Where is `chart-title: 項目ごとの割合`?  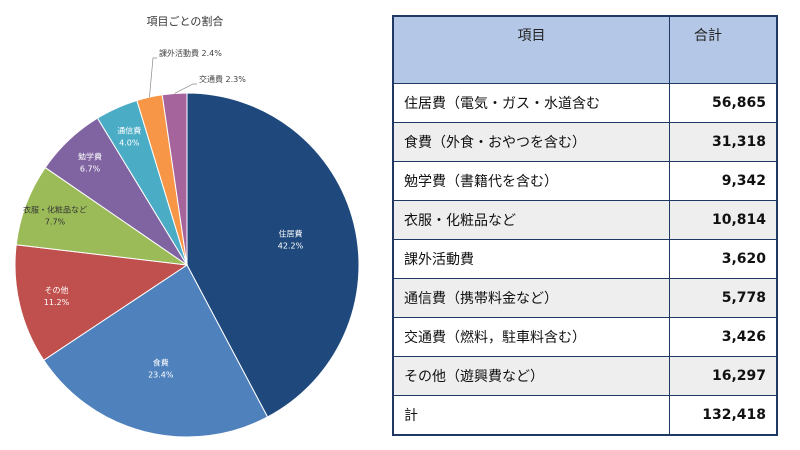 chart-title: 項目ごとの割合 is located at coordinates (185, 21).